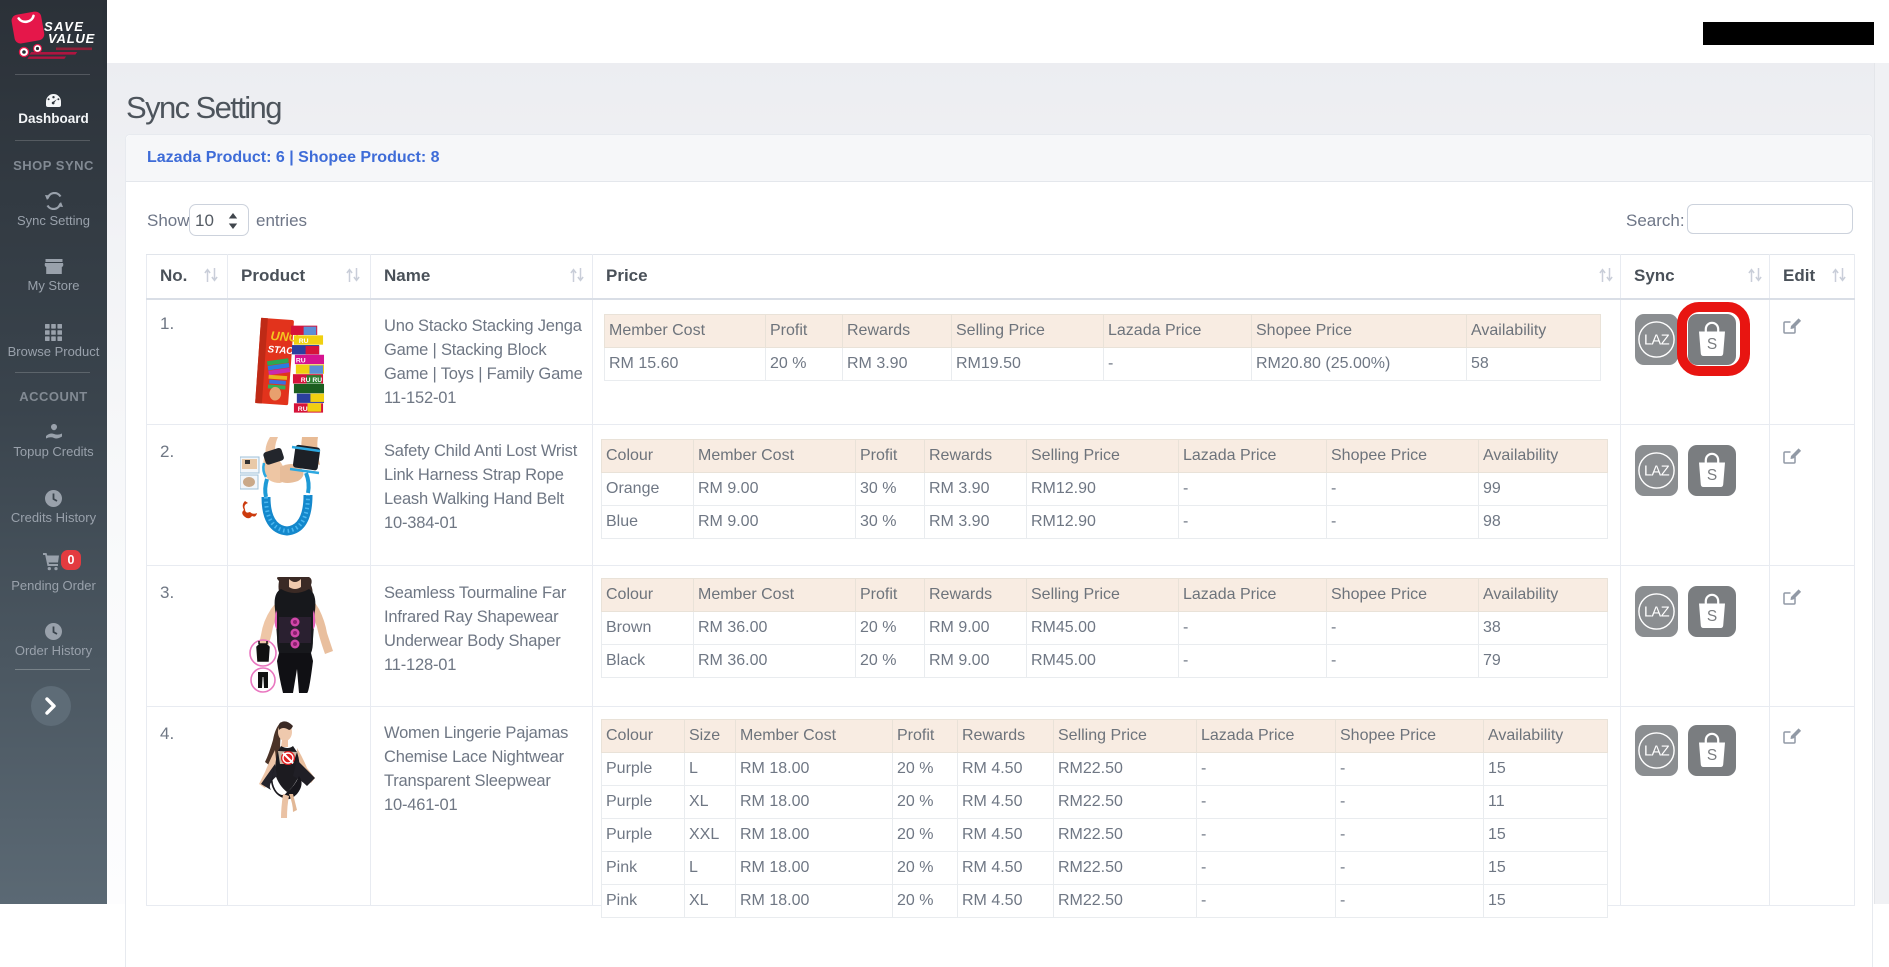 The image size is (1889, 967). What do you see at coordinates (71, 38) in the screenshot?
I see `svg-text: VALUE` at bounding box center [71, 38].